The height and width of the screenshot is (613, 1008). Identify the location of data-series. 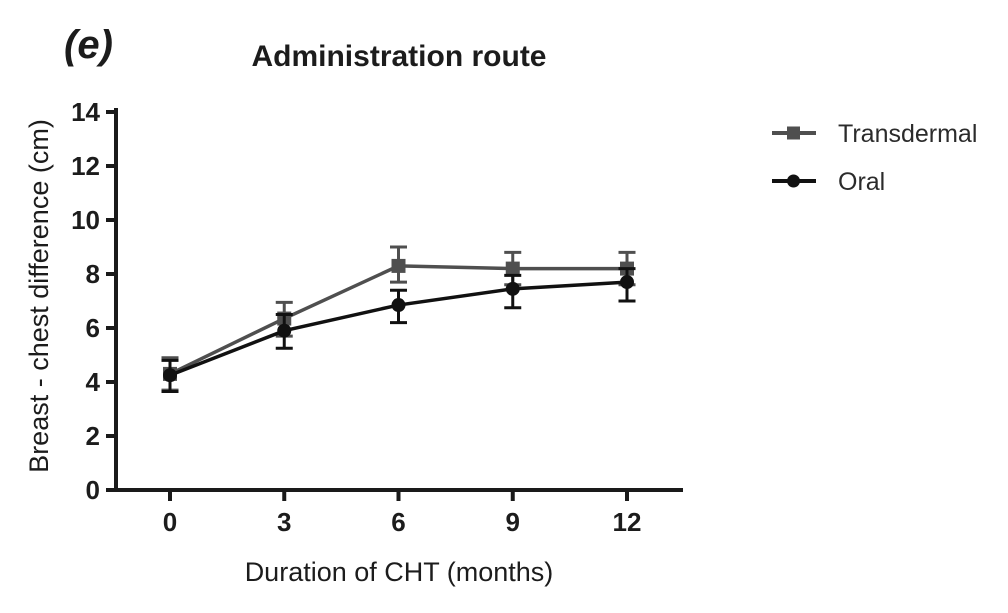
(398, 319).